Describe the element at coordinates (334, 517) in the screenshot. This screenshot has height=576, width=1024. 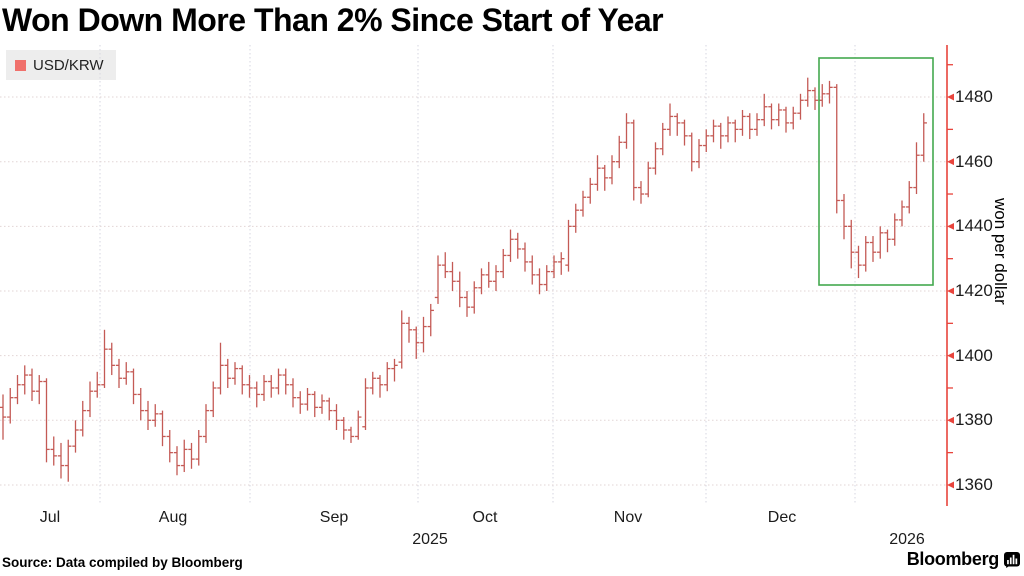
I see `x-month-label: Sep` at that location.